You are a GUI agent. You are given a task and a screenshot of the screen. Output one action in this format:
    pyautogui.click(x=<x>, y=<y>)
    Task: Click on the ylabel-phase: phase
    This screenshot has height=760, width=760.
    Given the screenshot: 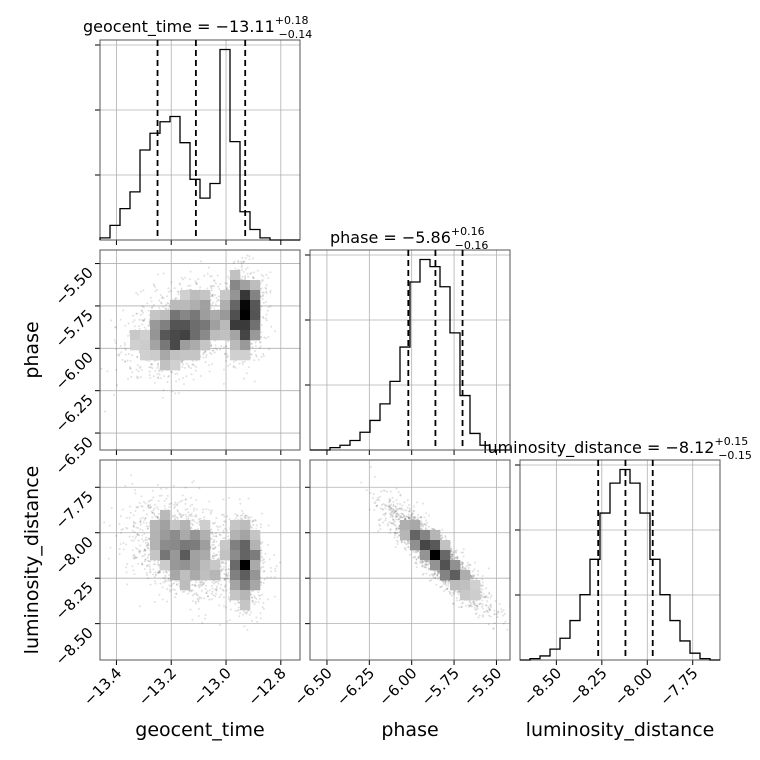 What is the action you would take?
    pyautogui.click(x=32, y=349)
    